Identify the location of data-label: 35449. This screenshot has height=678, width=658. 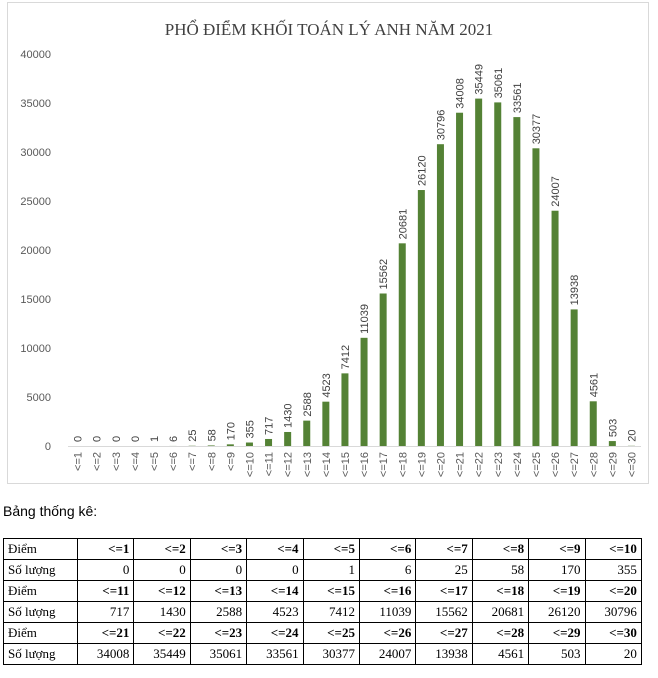
(480, 79).